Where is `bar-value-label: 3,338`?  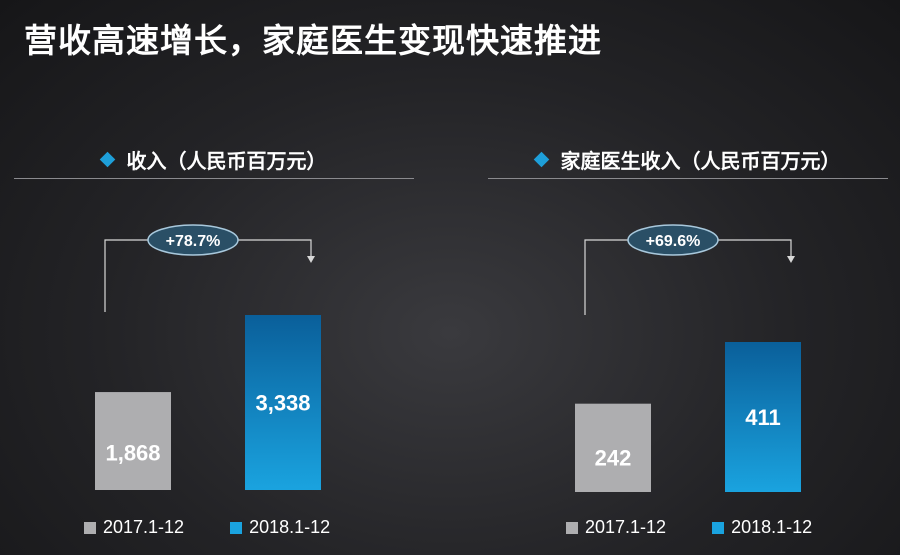 bar-value-label: 3,338 is located at coordinates (282, 403).